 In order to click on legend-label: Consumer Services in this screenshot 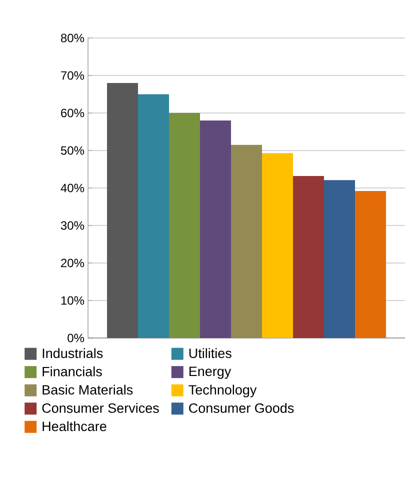, I will do `click(100, 407)`.